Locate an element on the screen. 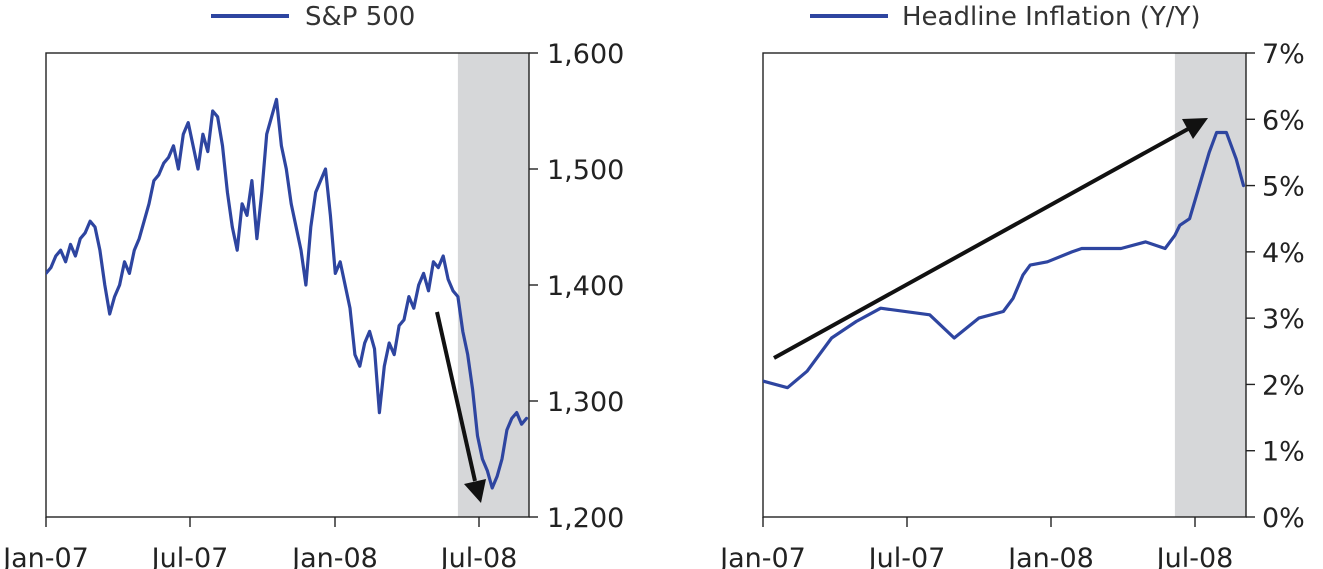 The height and width of the screenshot is (569, 1323). inflation-up-arrow is located at coordinates (990, 239).